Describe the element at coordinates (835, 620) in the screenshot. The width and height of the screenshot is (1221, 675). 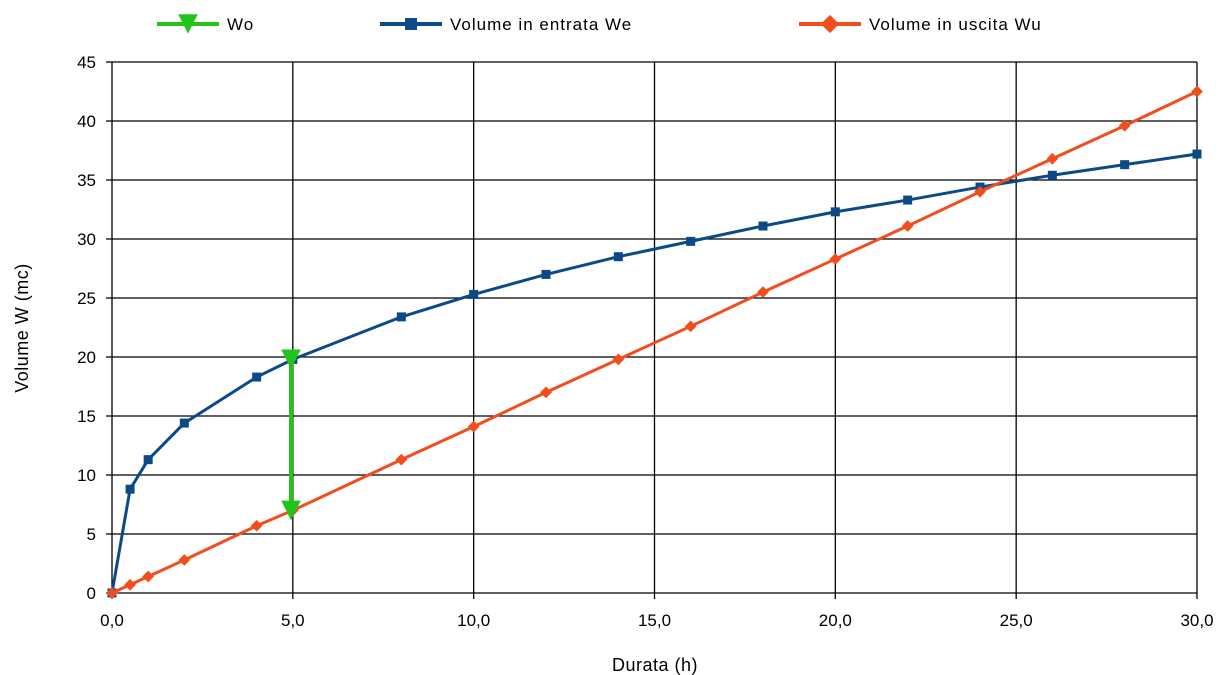
I see `x-tick-label: 20,0` at that location.